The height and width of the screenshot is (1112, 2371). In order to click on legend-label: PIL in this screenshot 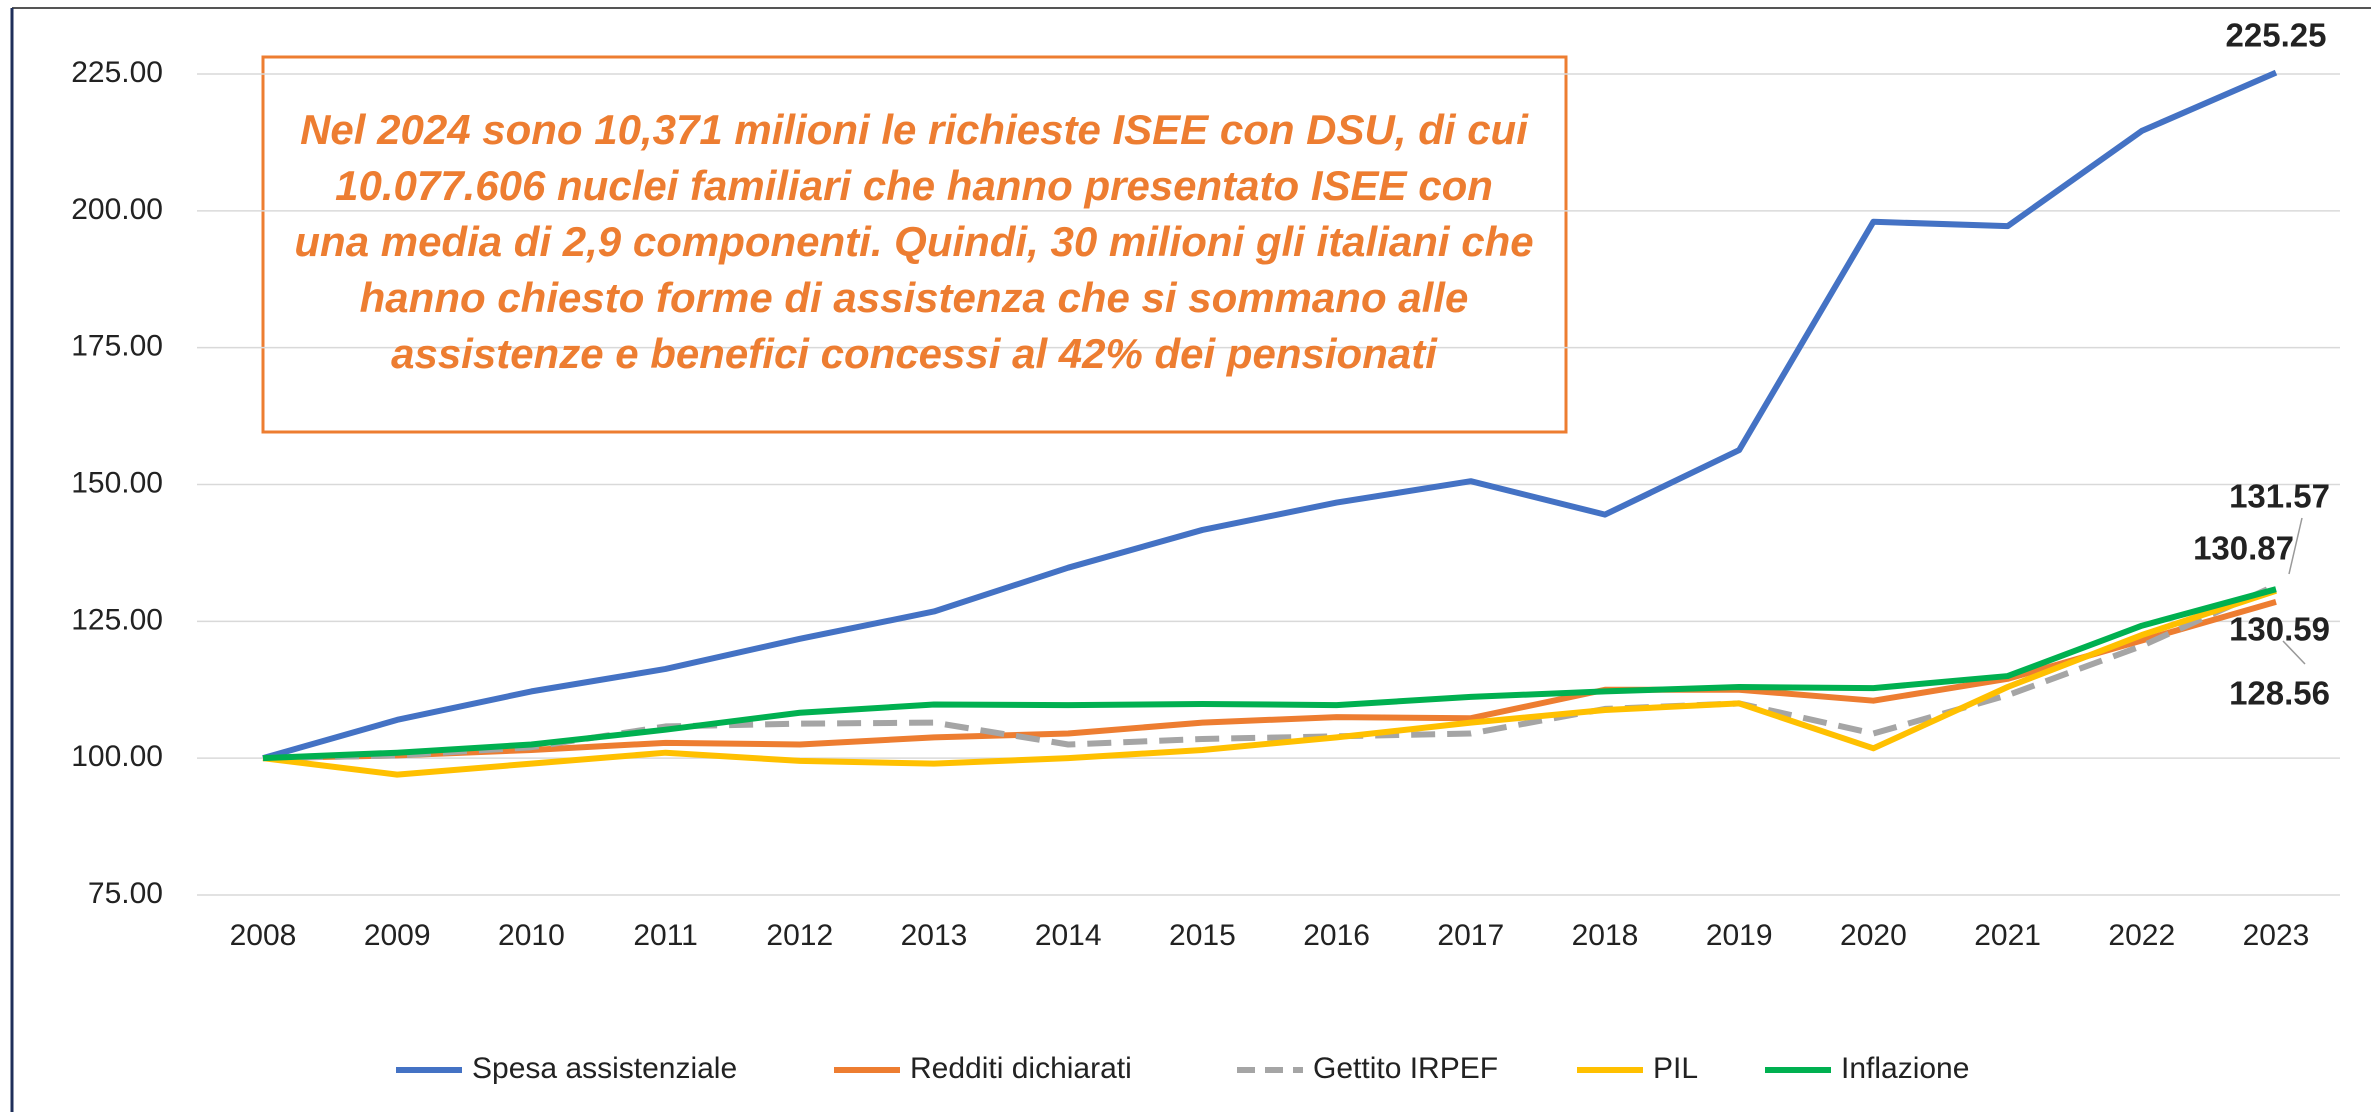, I will do `click(1675, 1068)`.